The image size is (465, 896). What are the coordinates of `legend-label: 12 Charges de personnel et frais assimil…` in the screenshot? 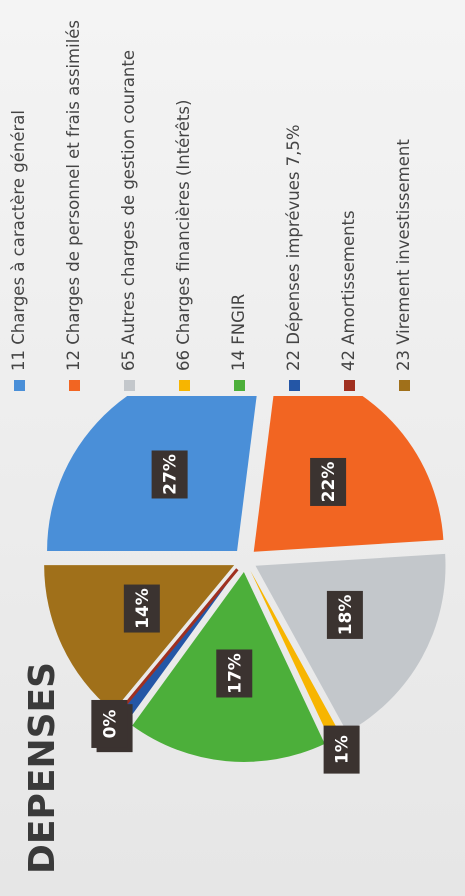 It's located at (73, 195).